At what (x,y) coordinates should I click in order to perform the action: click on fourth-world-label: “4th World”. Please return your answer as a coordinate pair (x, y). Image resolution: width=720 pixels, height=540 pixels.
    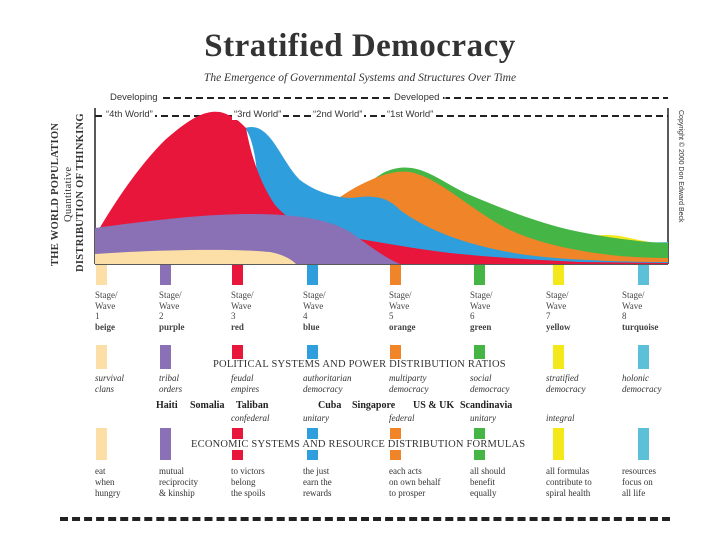
    Looking at the image, I should click on (129, 114).